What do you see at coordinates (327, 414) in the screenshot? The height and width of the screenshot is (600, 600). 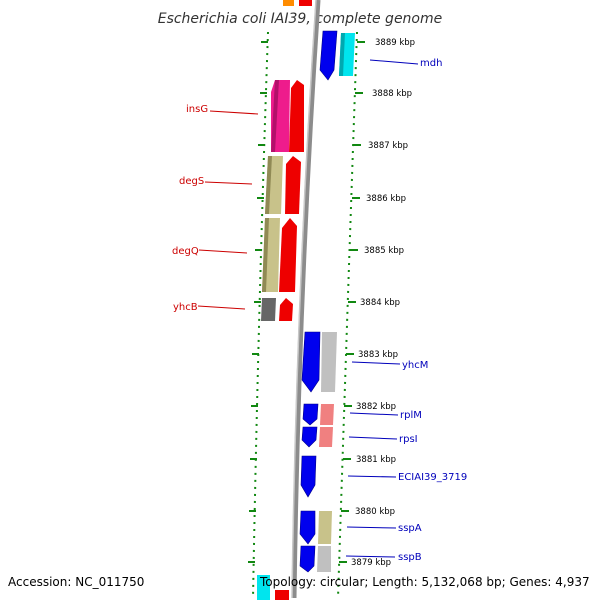 I see `rplM-gene-arrow` at bounding box center [327, 414].